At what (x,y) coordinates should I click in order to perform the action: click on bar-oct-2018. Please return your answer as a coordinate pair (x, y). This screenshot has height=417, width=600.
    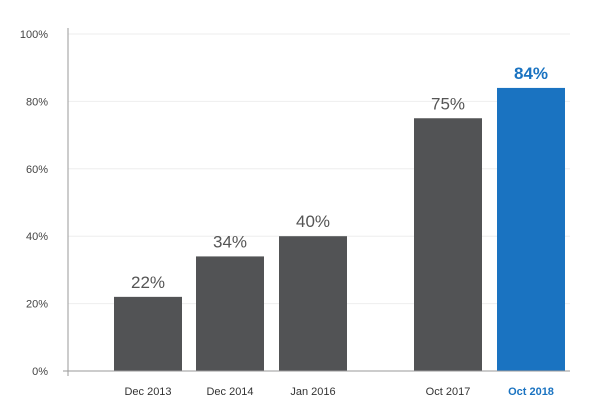
    Looking at the image, I should click on (531, 229).